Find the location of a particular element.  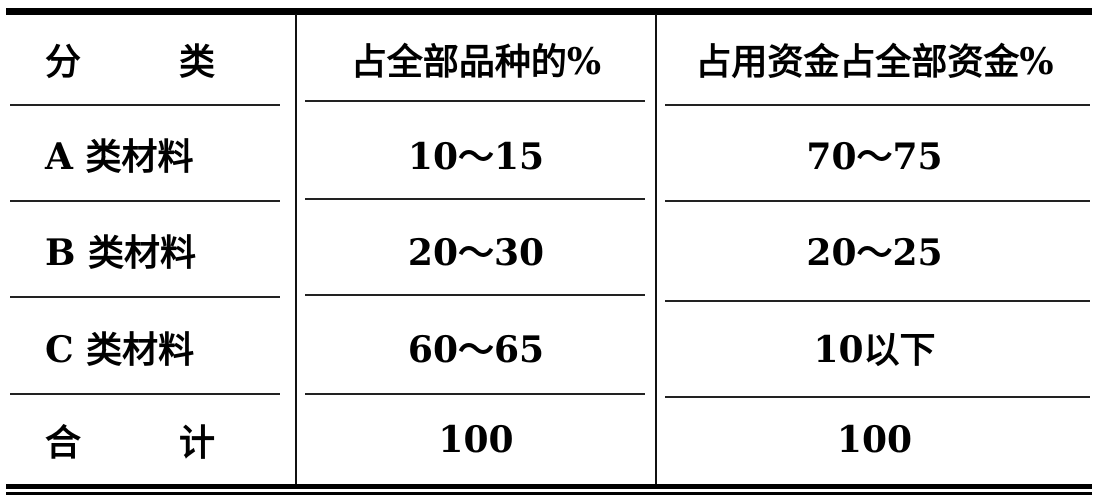

header-category-char: 分 is located at coordinates (63, 62).